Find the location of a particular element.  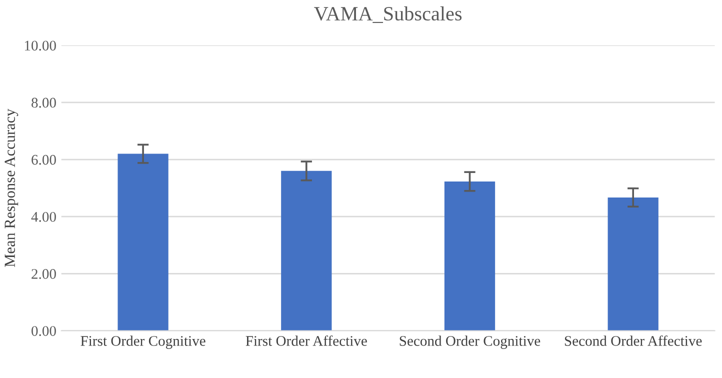

y-tick-label: 8.00 is located at coordinates (44, 103).